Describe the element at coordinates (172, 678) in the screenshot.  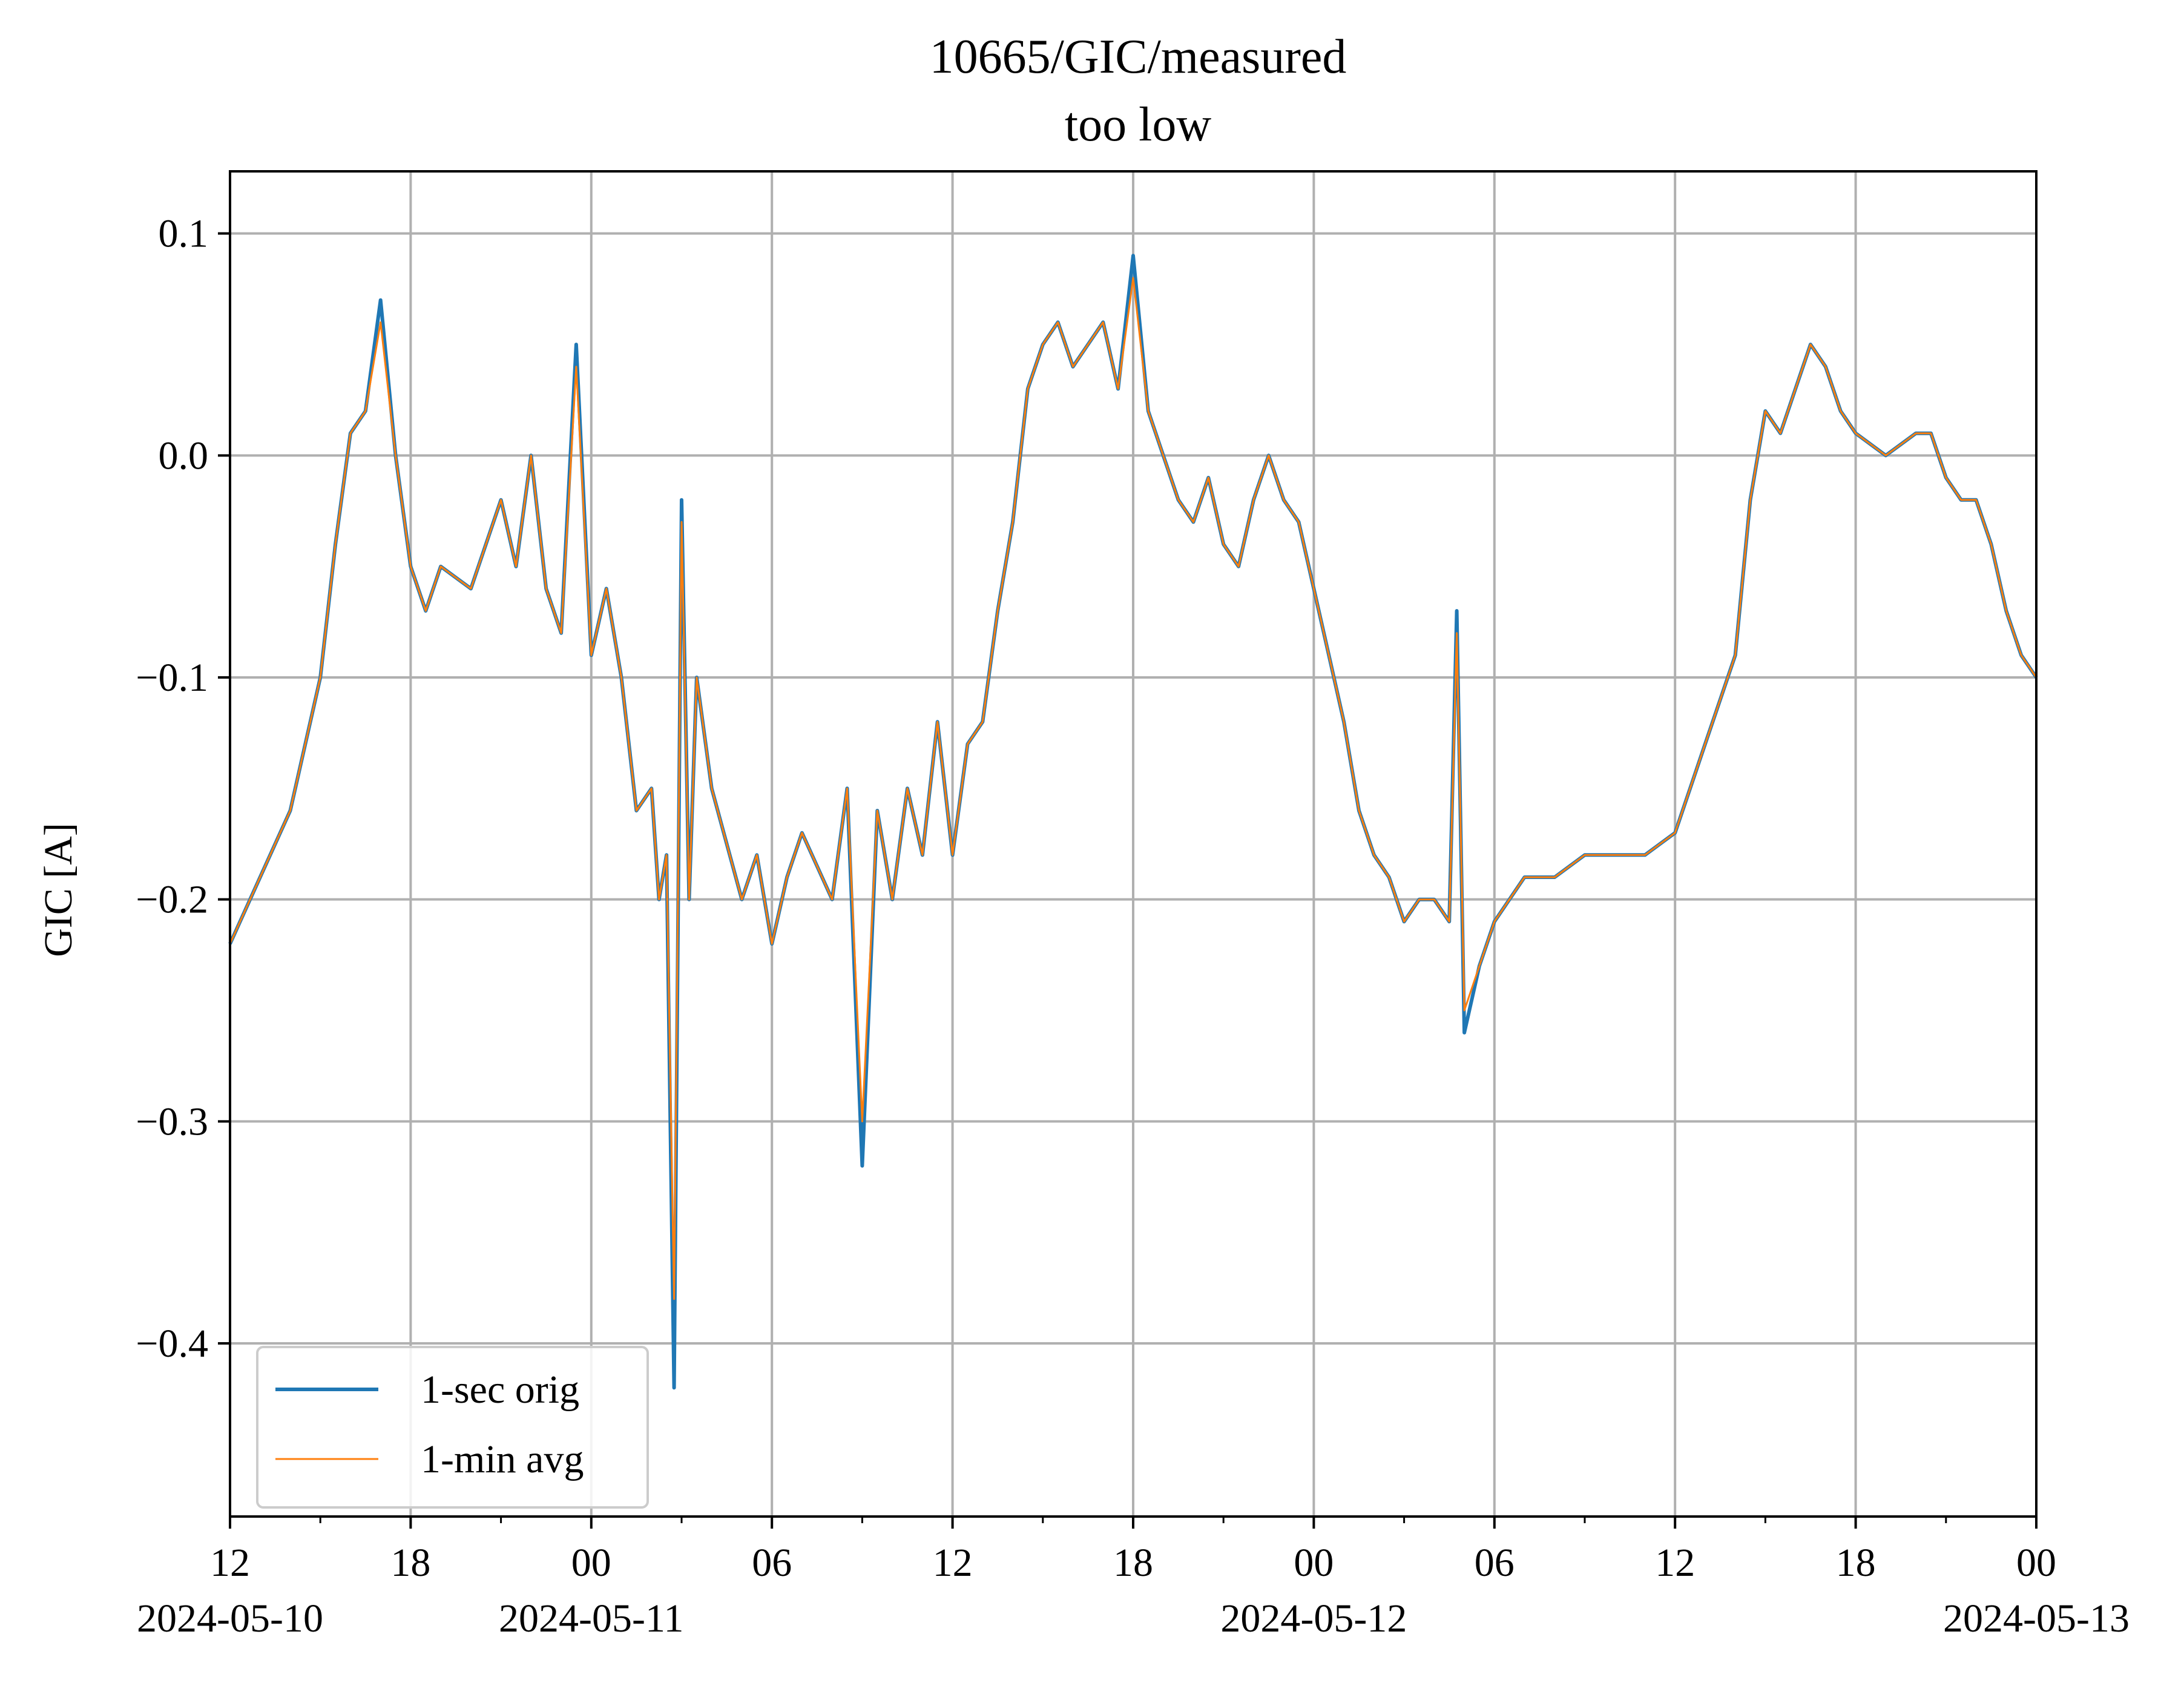
I see `y-tick-label: −0.1` at that location.